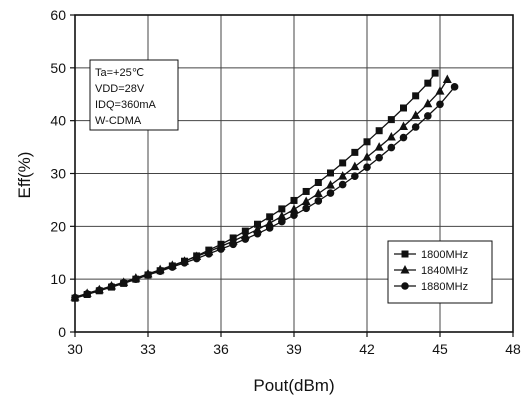  I want to click on conditions-annotation: Ta=+25℃ VDD=28V IDQ=360mA W-CDMA, so click(134, 95).